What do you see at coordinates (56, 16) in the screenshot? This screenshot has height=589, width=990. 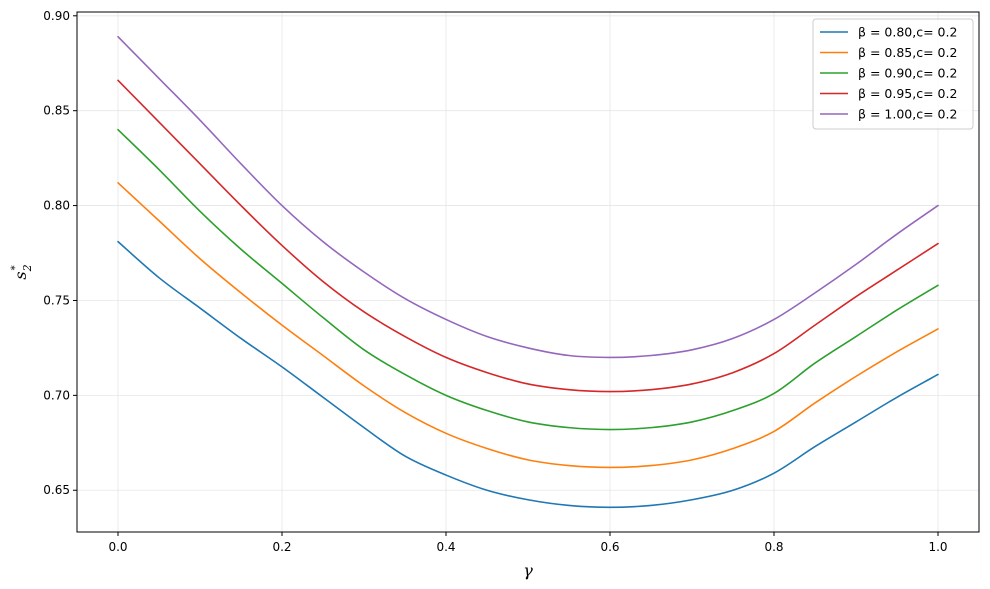 I see `y-tick-label: 0.90` at bounding box center [56, 16].